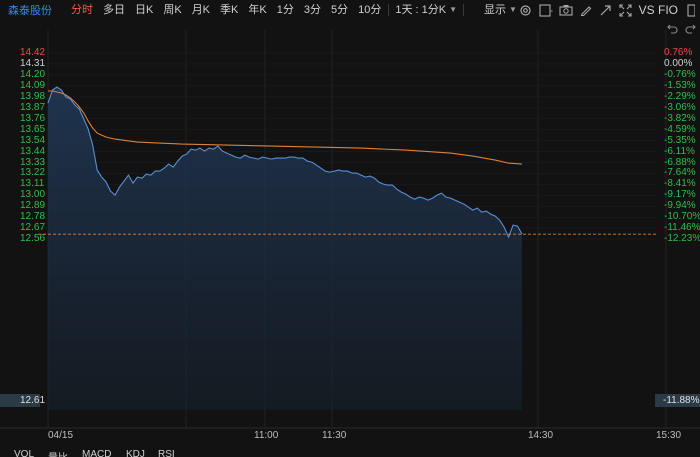  I want to click on price-axis-label: 14.42, so click(33, 52).